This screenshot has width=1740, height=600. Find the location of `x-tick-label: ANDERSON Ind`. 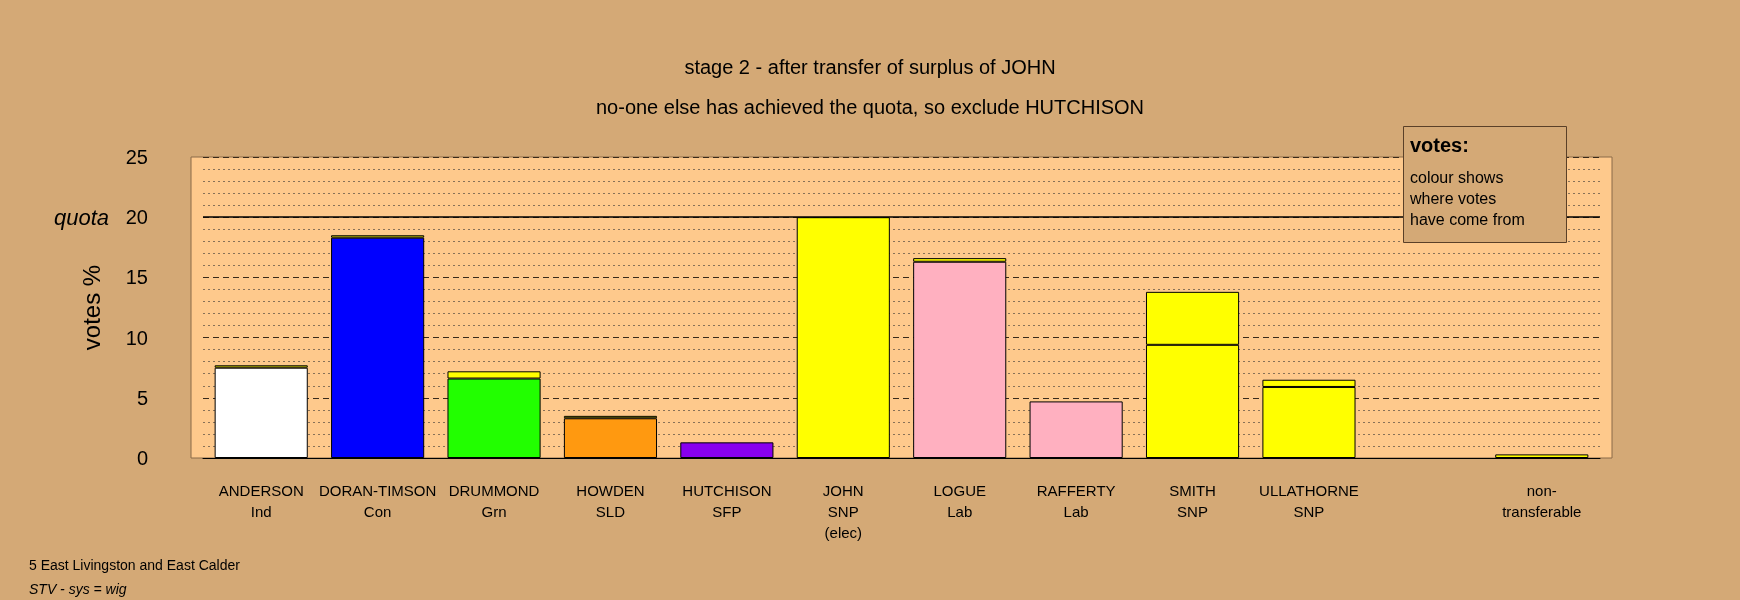

x-tick-label: ANDERSON Ind is located at coordinates (261, 501).